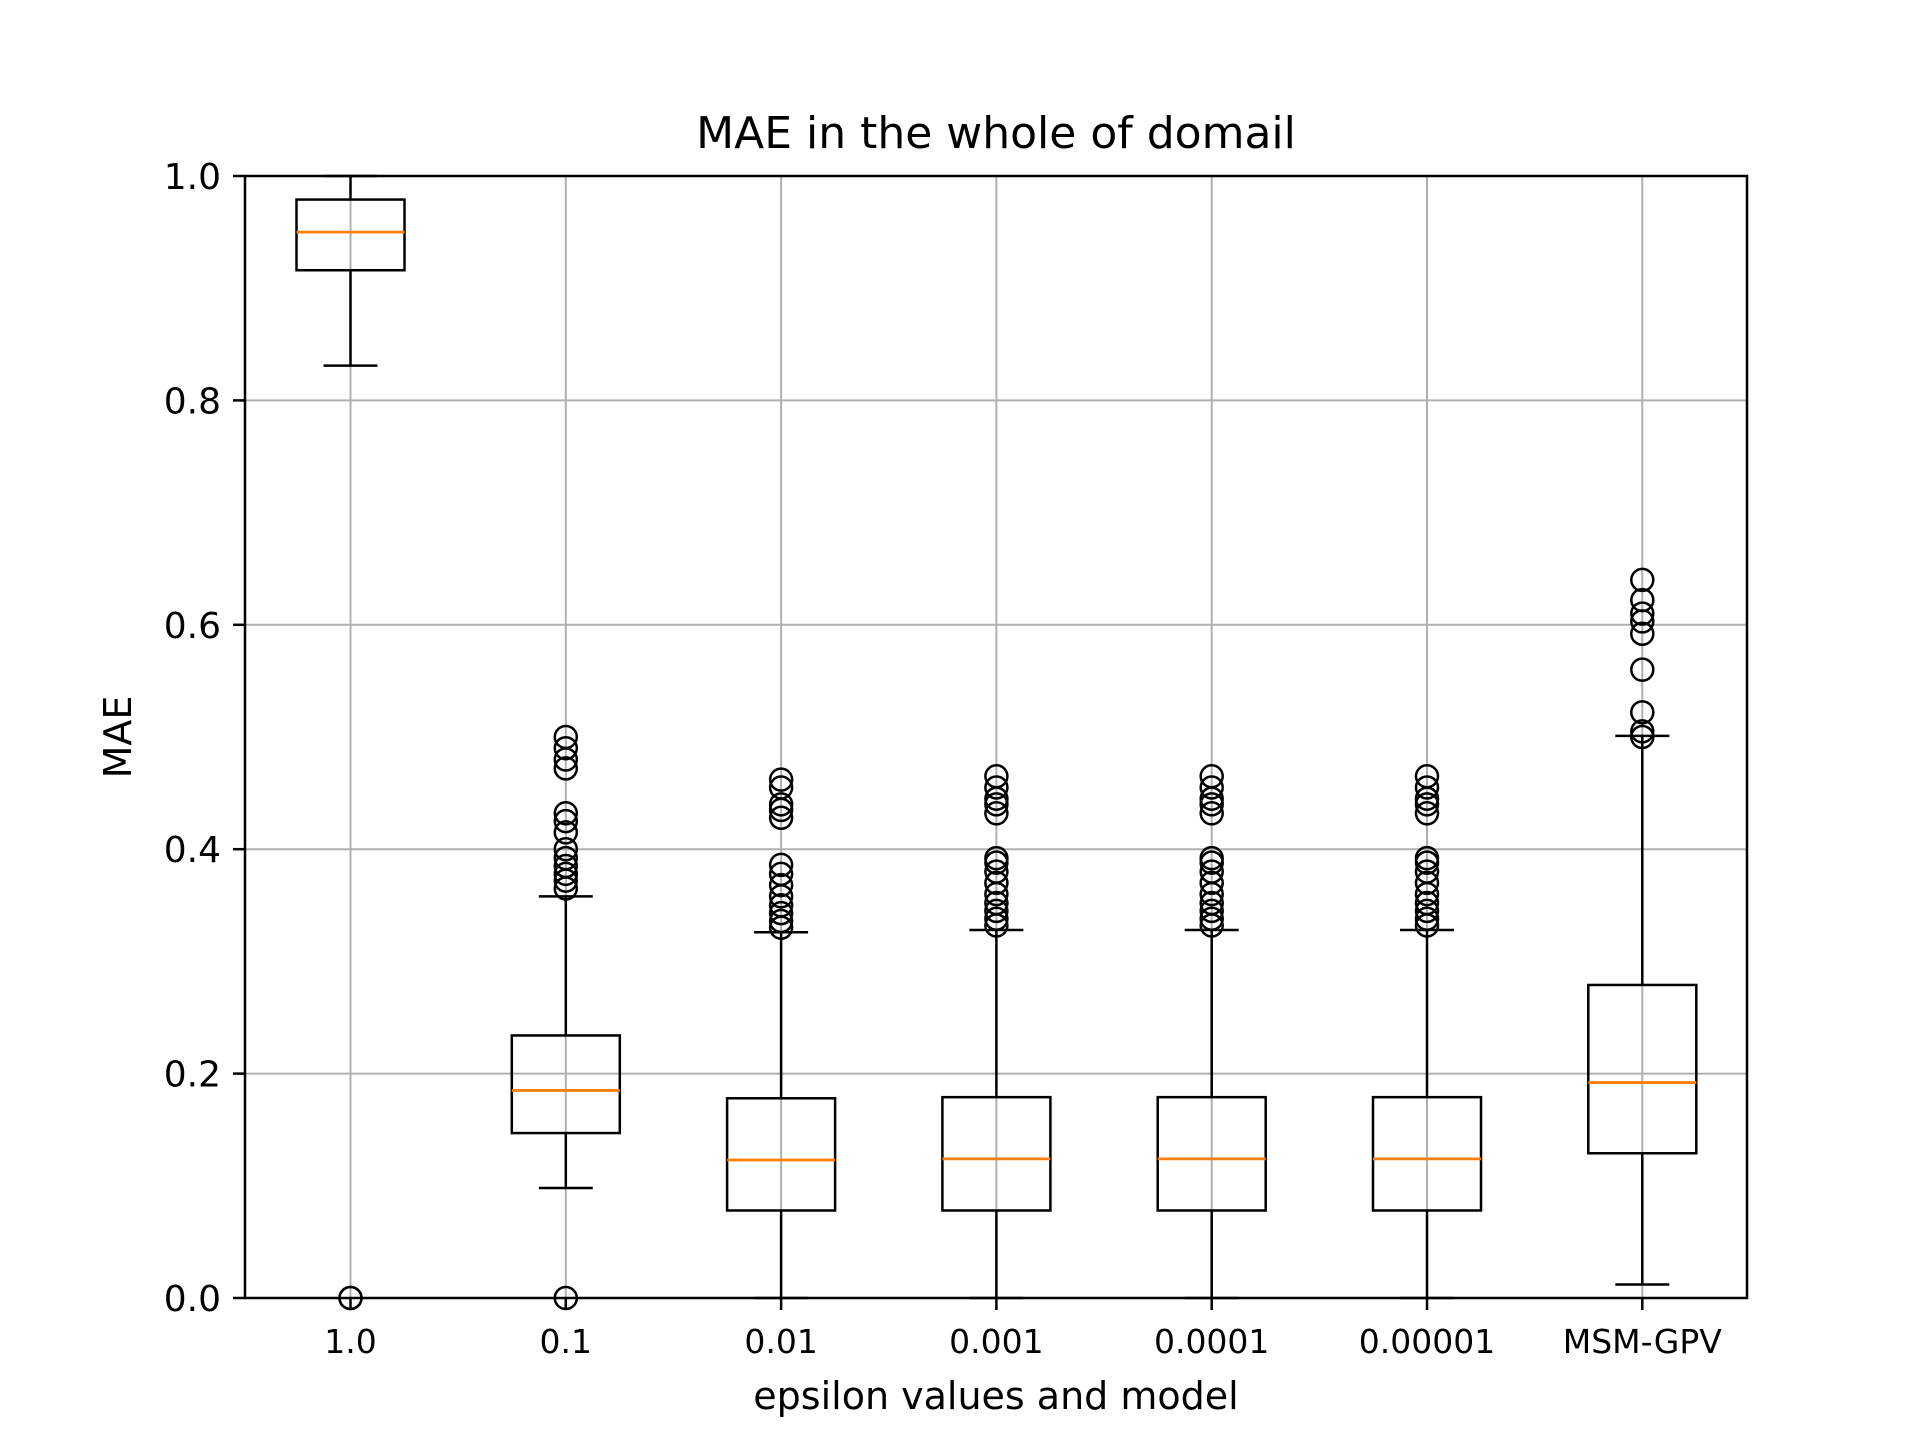  What do you see at coordinates (1642, 1341) in the screenshot?
I see `x-tick-label: MSM-GPV` at bounding box center [1642, 1341].